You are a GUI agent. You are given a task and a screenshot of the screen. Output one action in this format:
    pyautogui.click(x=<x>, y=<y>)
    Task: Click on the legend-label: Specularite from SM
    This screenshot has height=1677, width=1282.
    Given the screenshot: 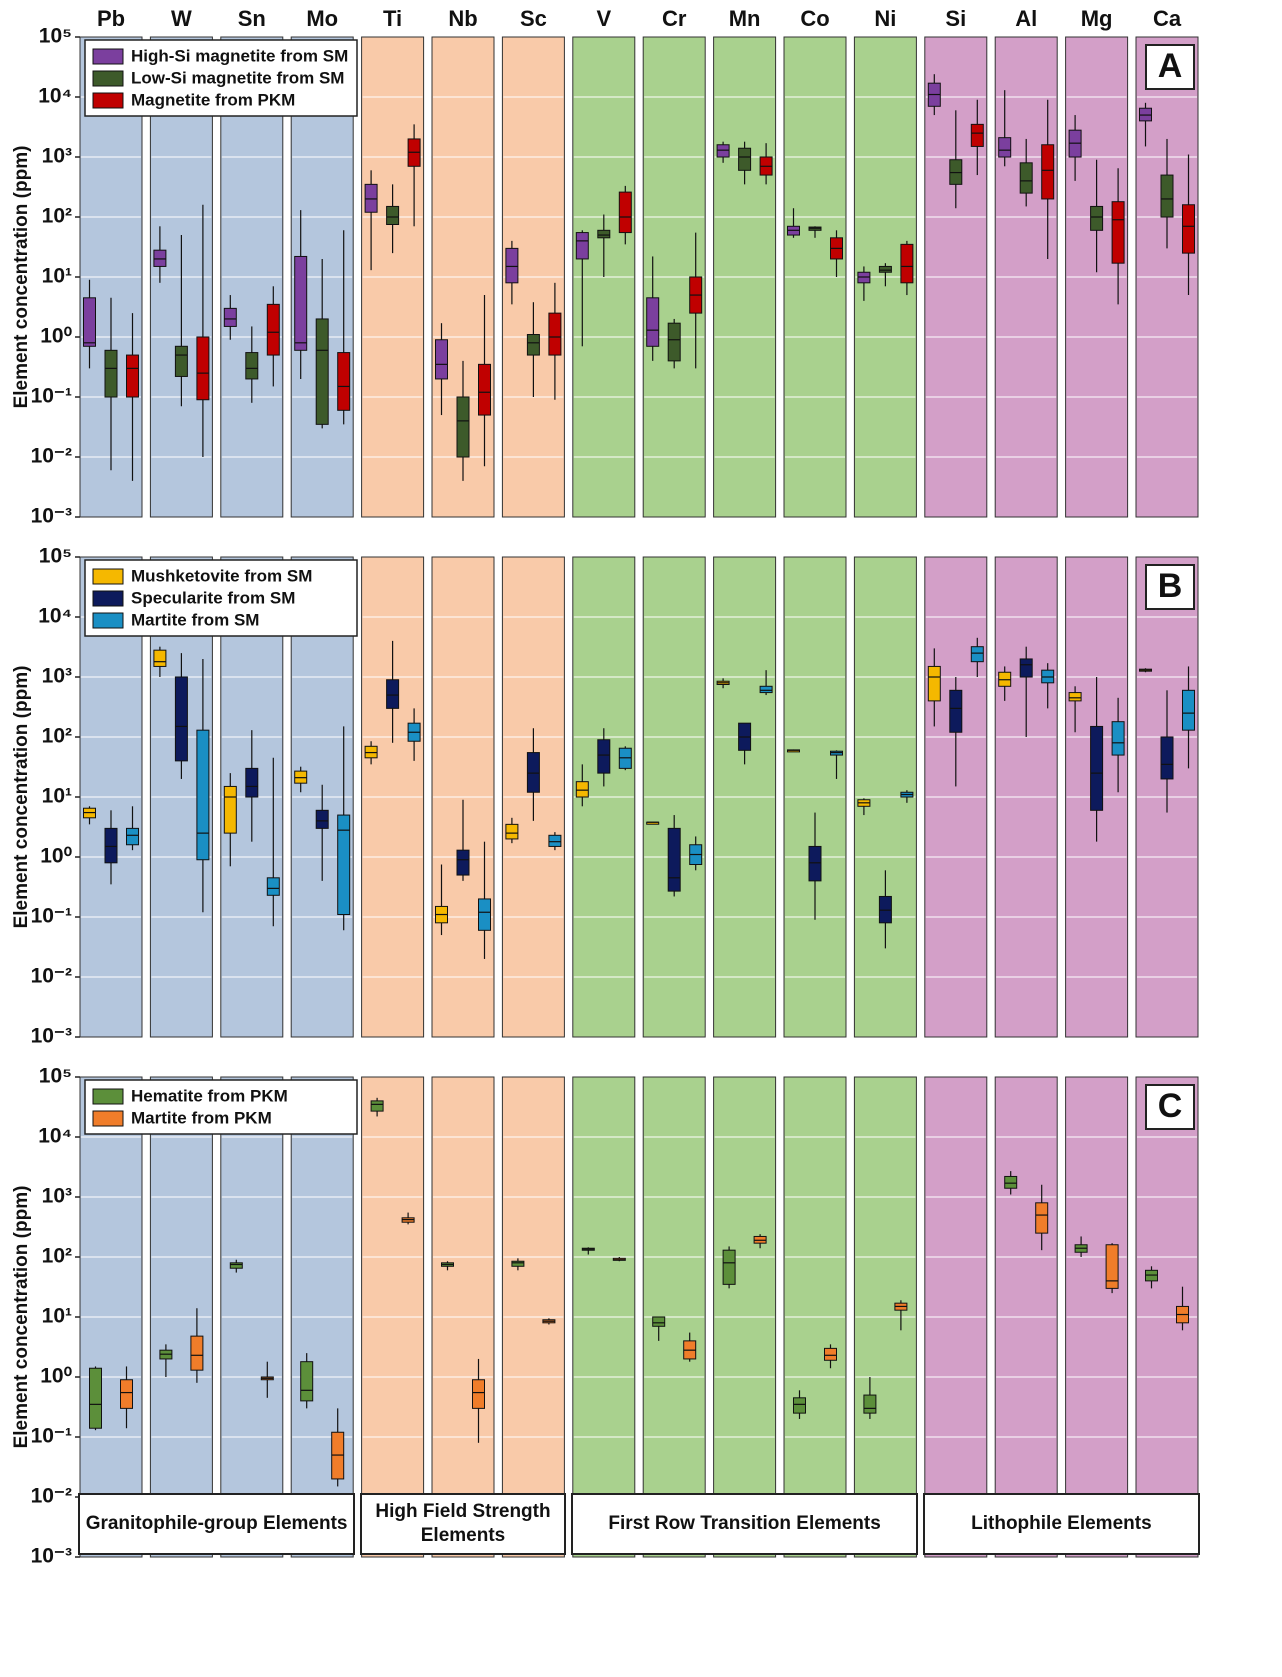 What is the action you would take?
    pyautogui.click(x=213, y=597)
    